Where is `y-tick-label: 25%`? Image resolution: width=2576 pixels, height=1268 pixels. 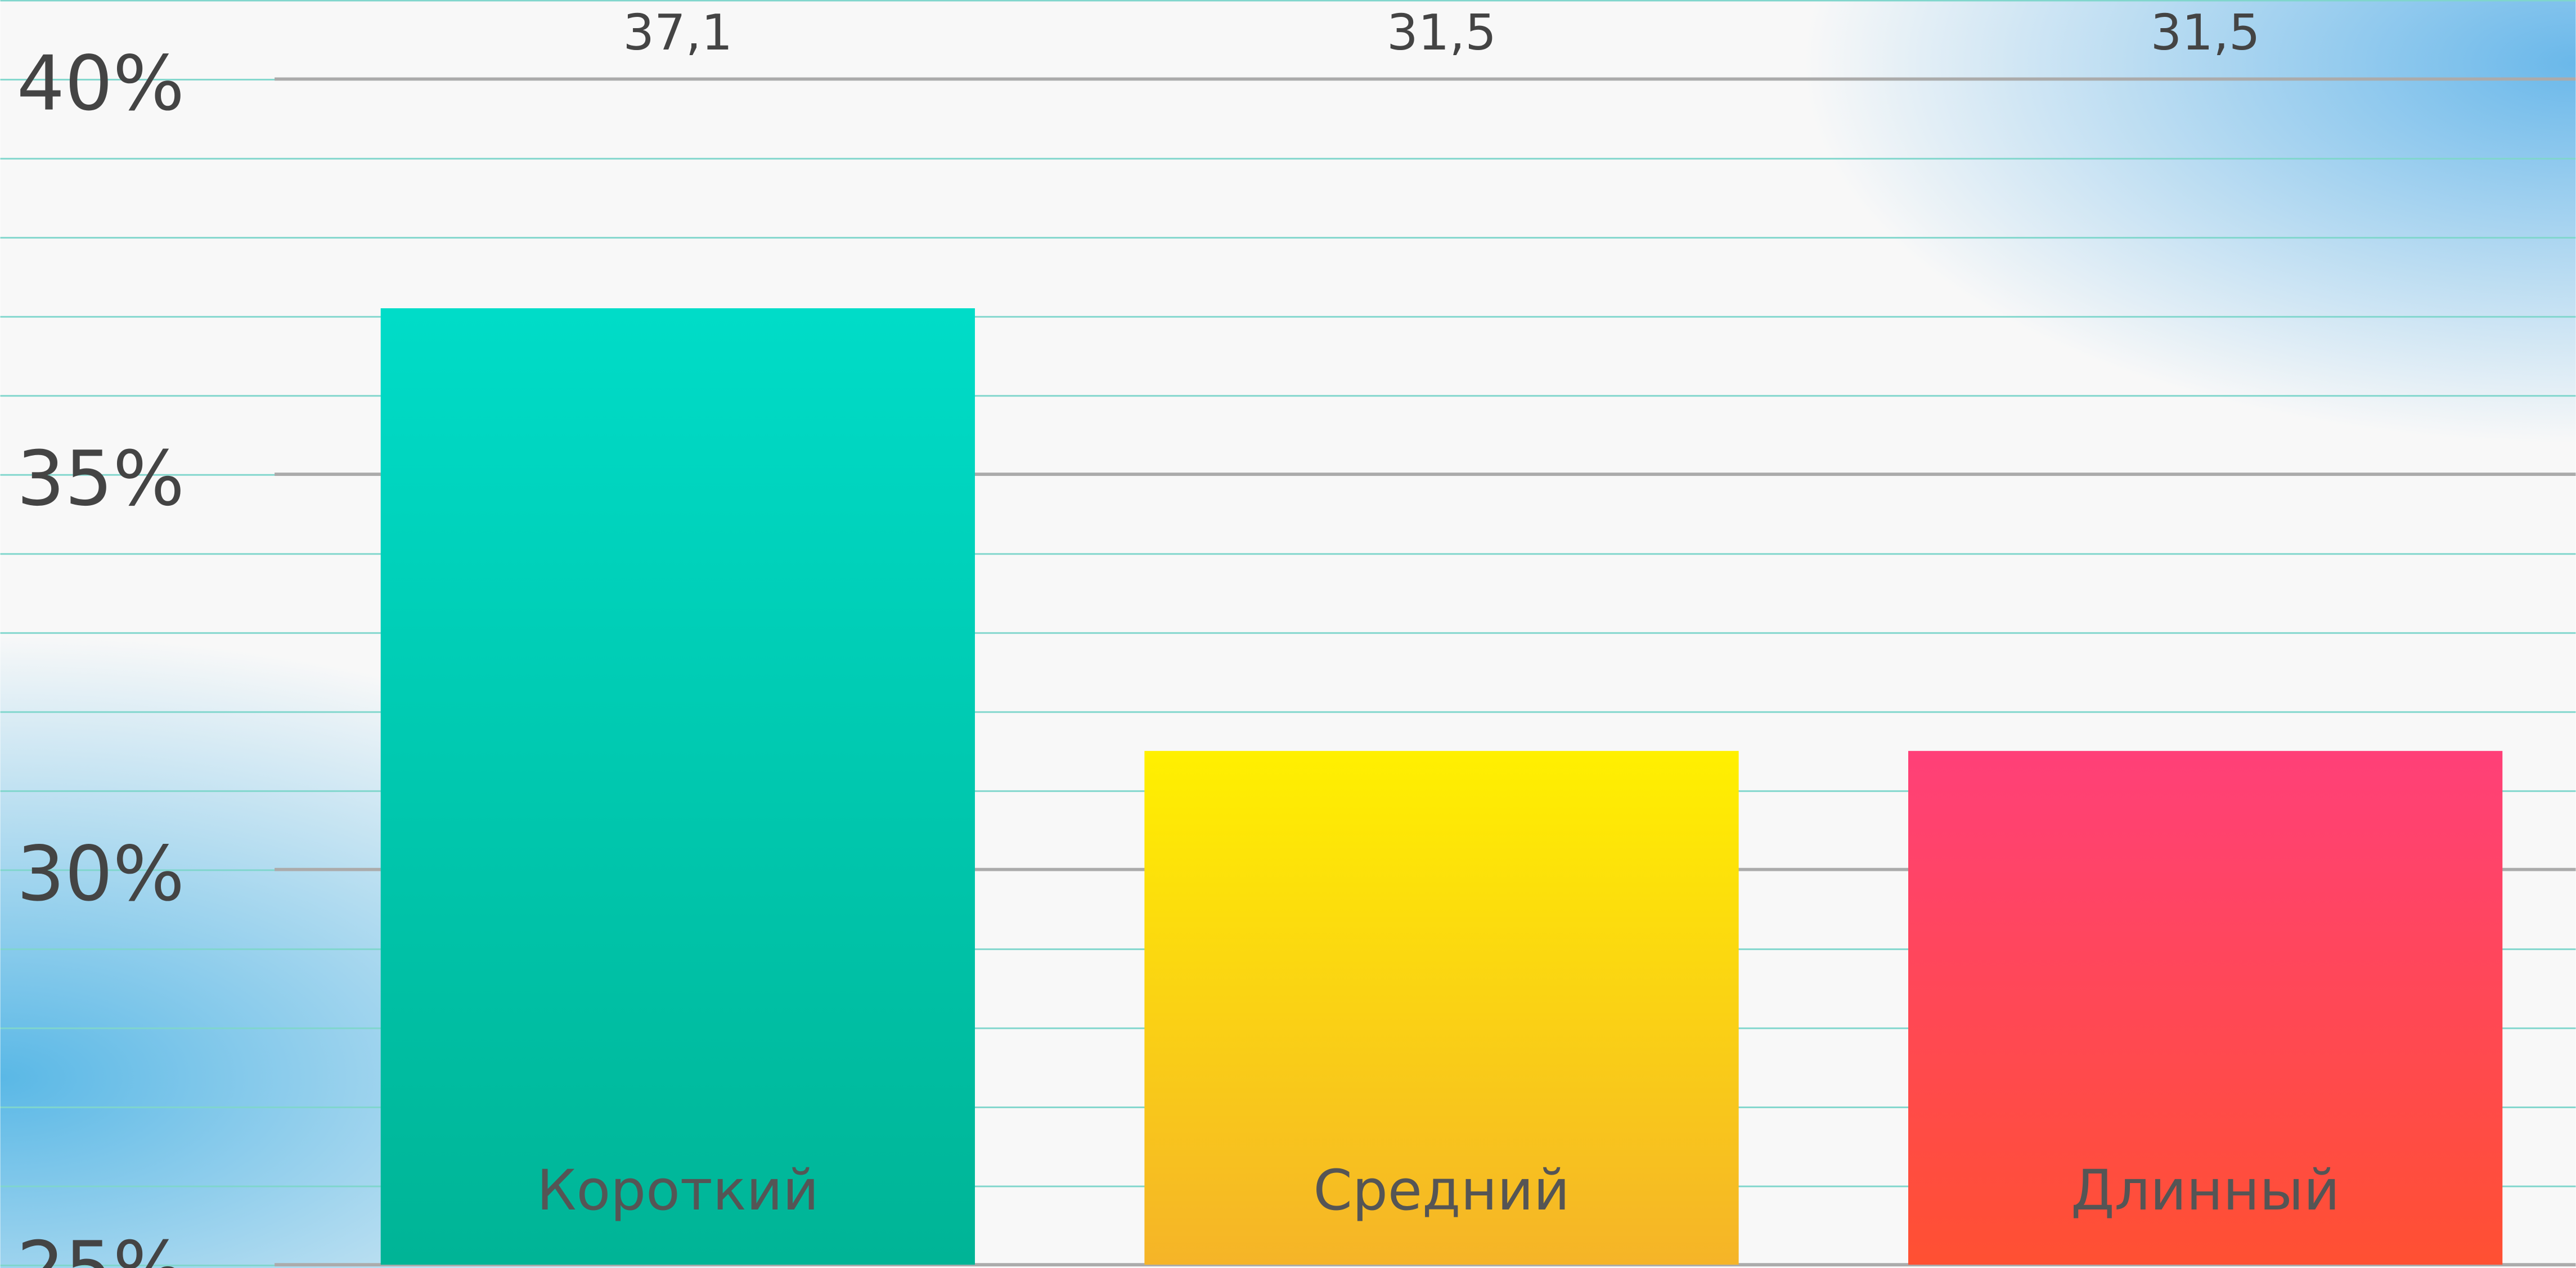 y-tick-label: 25% is located at coordinates (101, 1246).